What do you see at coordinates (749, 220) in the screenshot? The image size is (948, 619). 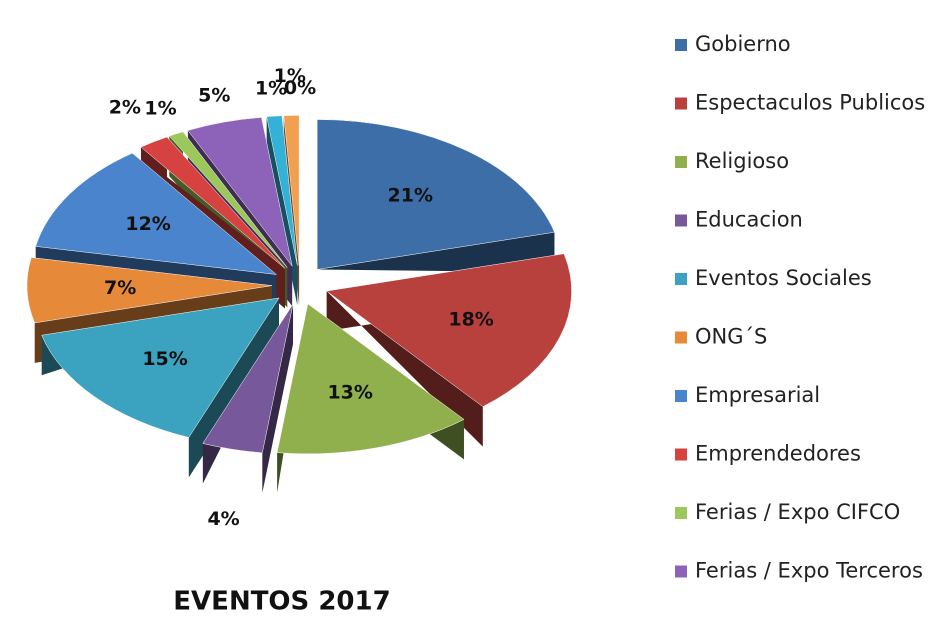 I see `legend-label: Educacion` at bounding box center [749, 220].